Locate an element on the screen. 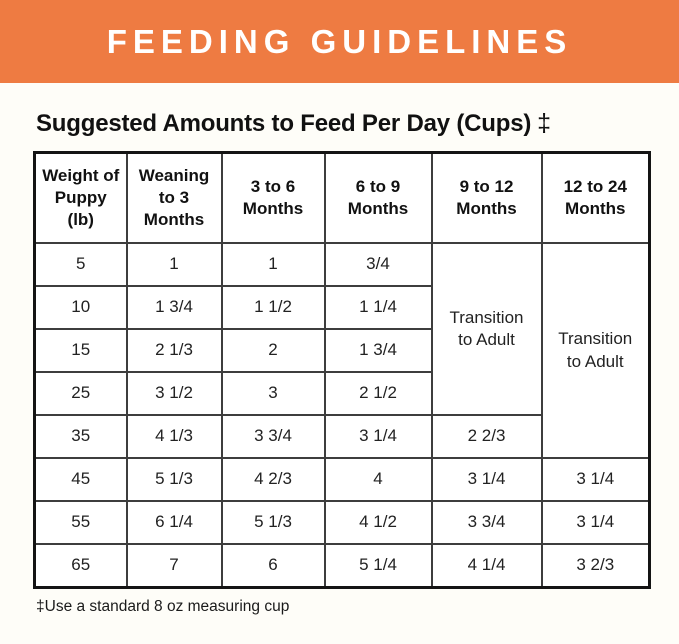 This screenshot has height=644, width=679. amount-cell: 2 1/2 is located at coordinates (378, 393).